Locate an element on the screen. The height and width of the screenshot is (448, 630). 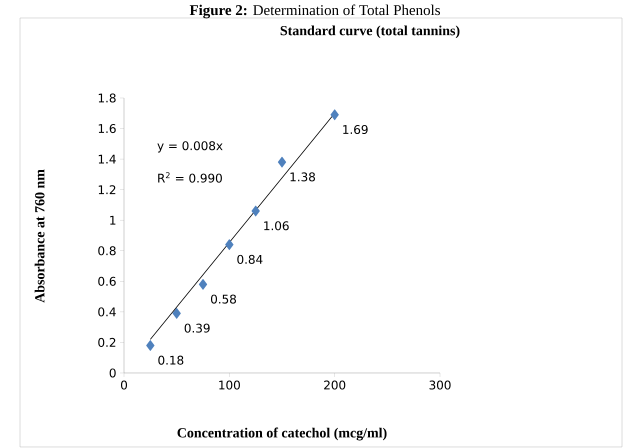
y-tick-label: 0.6 is located at coordinates (107, 281).